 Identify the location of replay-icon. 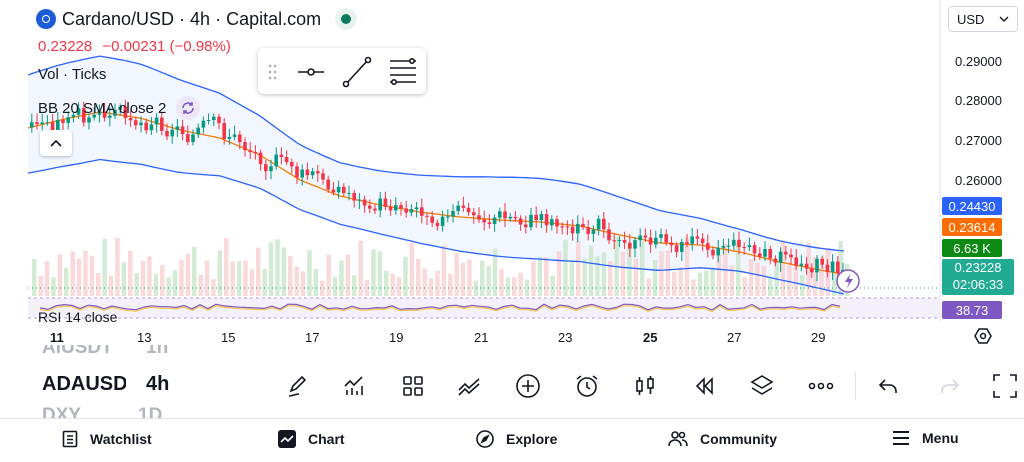
(704, 386).